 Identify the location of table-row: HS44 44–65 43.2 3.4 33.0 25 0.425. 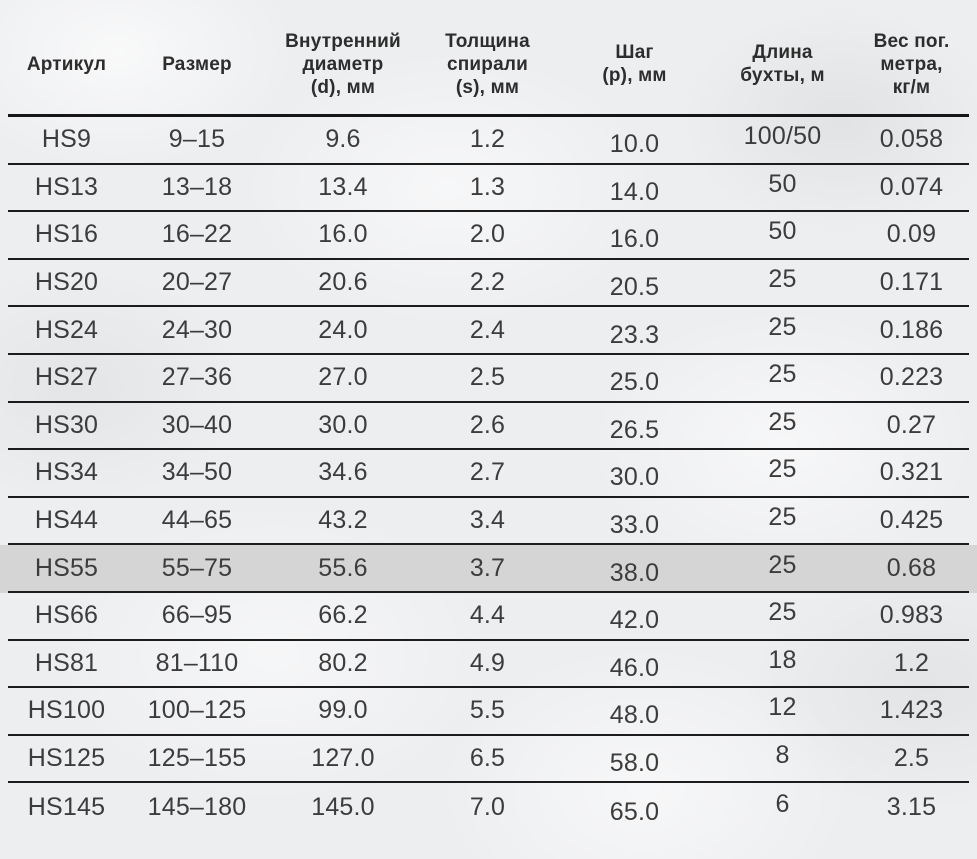
(488, 522).